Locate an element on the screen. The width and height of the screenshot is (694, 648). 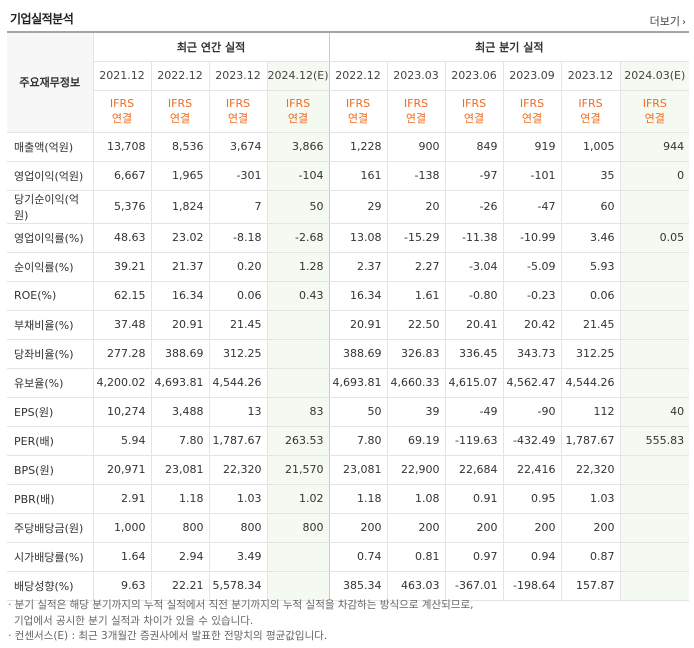
table-cell: 21.45 is located at coordinates (237, 324).